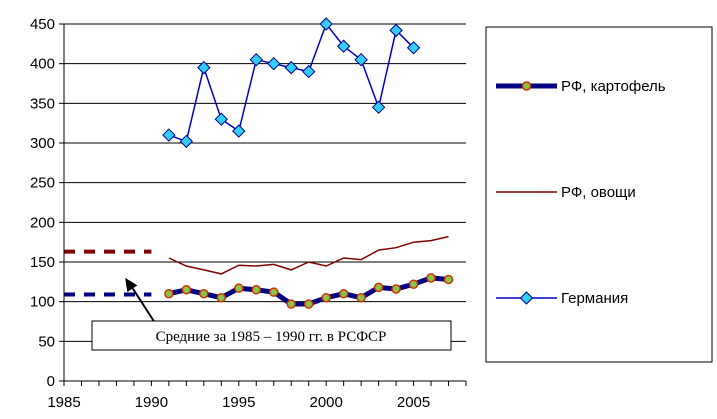 Image resolution: width=717 pixels, height=419 pixels. I want to click on annotation-text: Средние за 1985 – 1990 гг. в РСФСР, so click(271, 337).